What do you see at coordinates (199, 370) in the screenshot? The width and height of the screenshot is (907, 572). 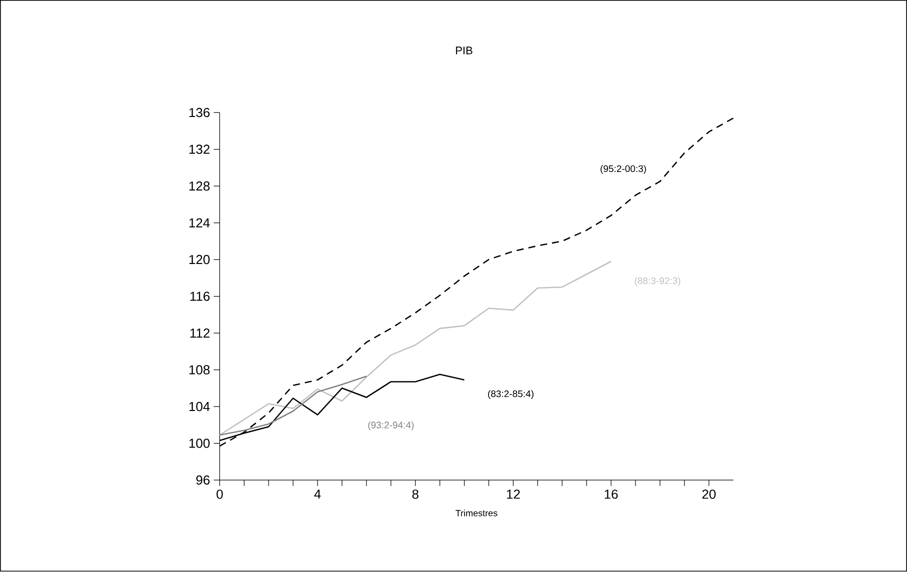 I see `y-tick-label: 108` at bounding box center [199, 370].